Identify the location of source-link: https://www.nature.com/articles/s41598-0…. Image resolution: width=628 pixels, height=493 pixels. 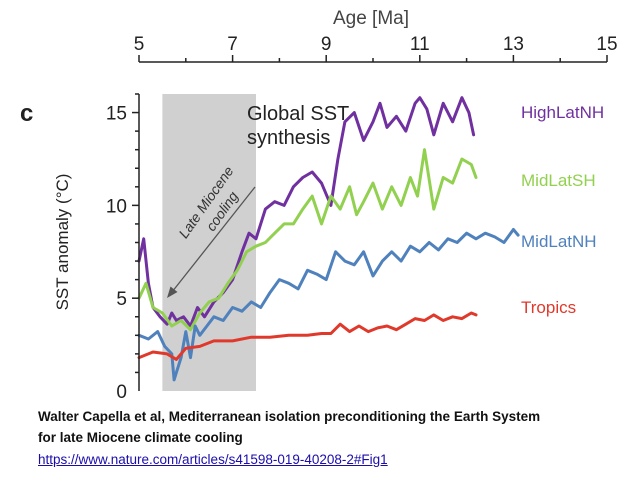
(213, 459).